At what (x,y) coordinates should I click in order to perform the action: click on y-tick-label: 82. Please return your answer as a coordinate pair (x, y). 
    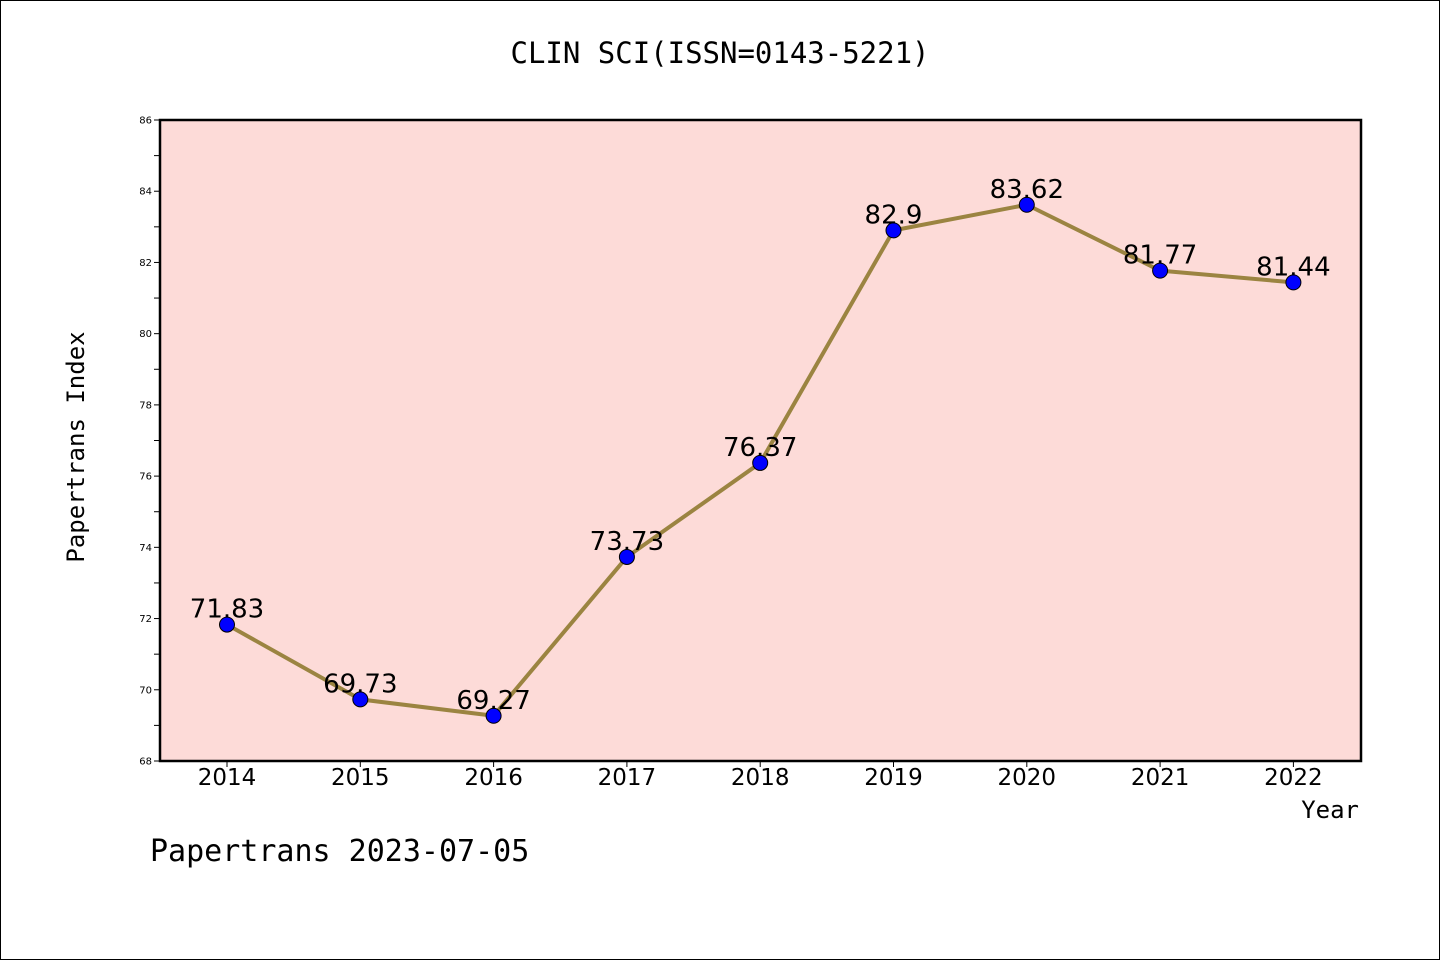
    Looking at the image, I should click on (145, 263).